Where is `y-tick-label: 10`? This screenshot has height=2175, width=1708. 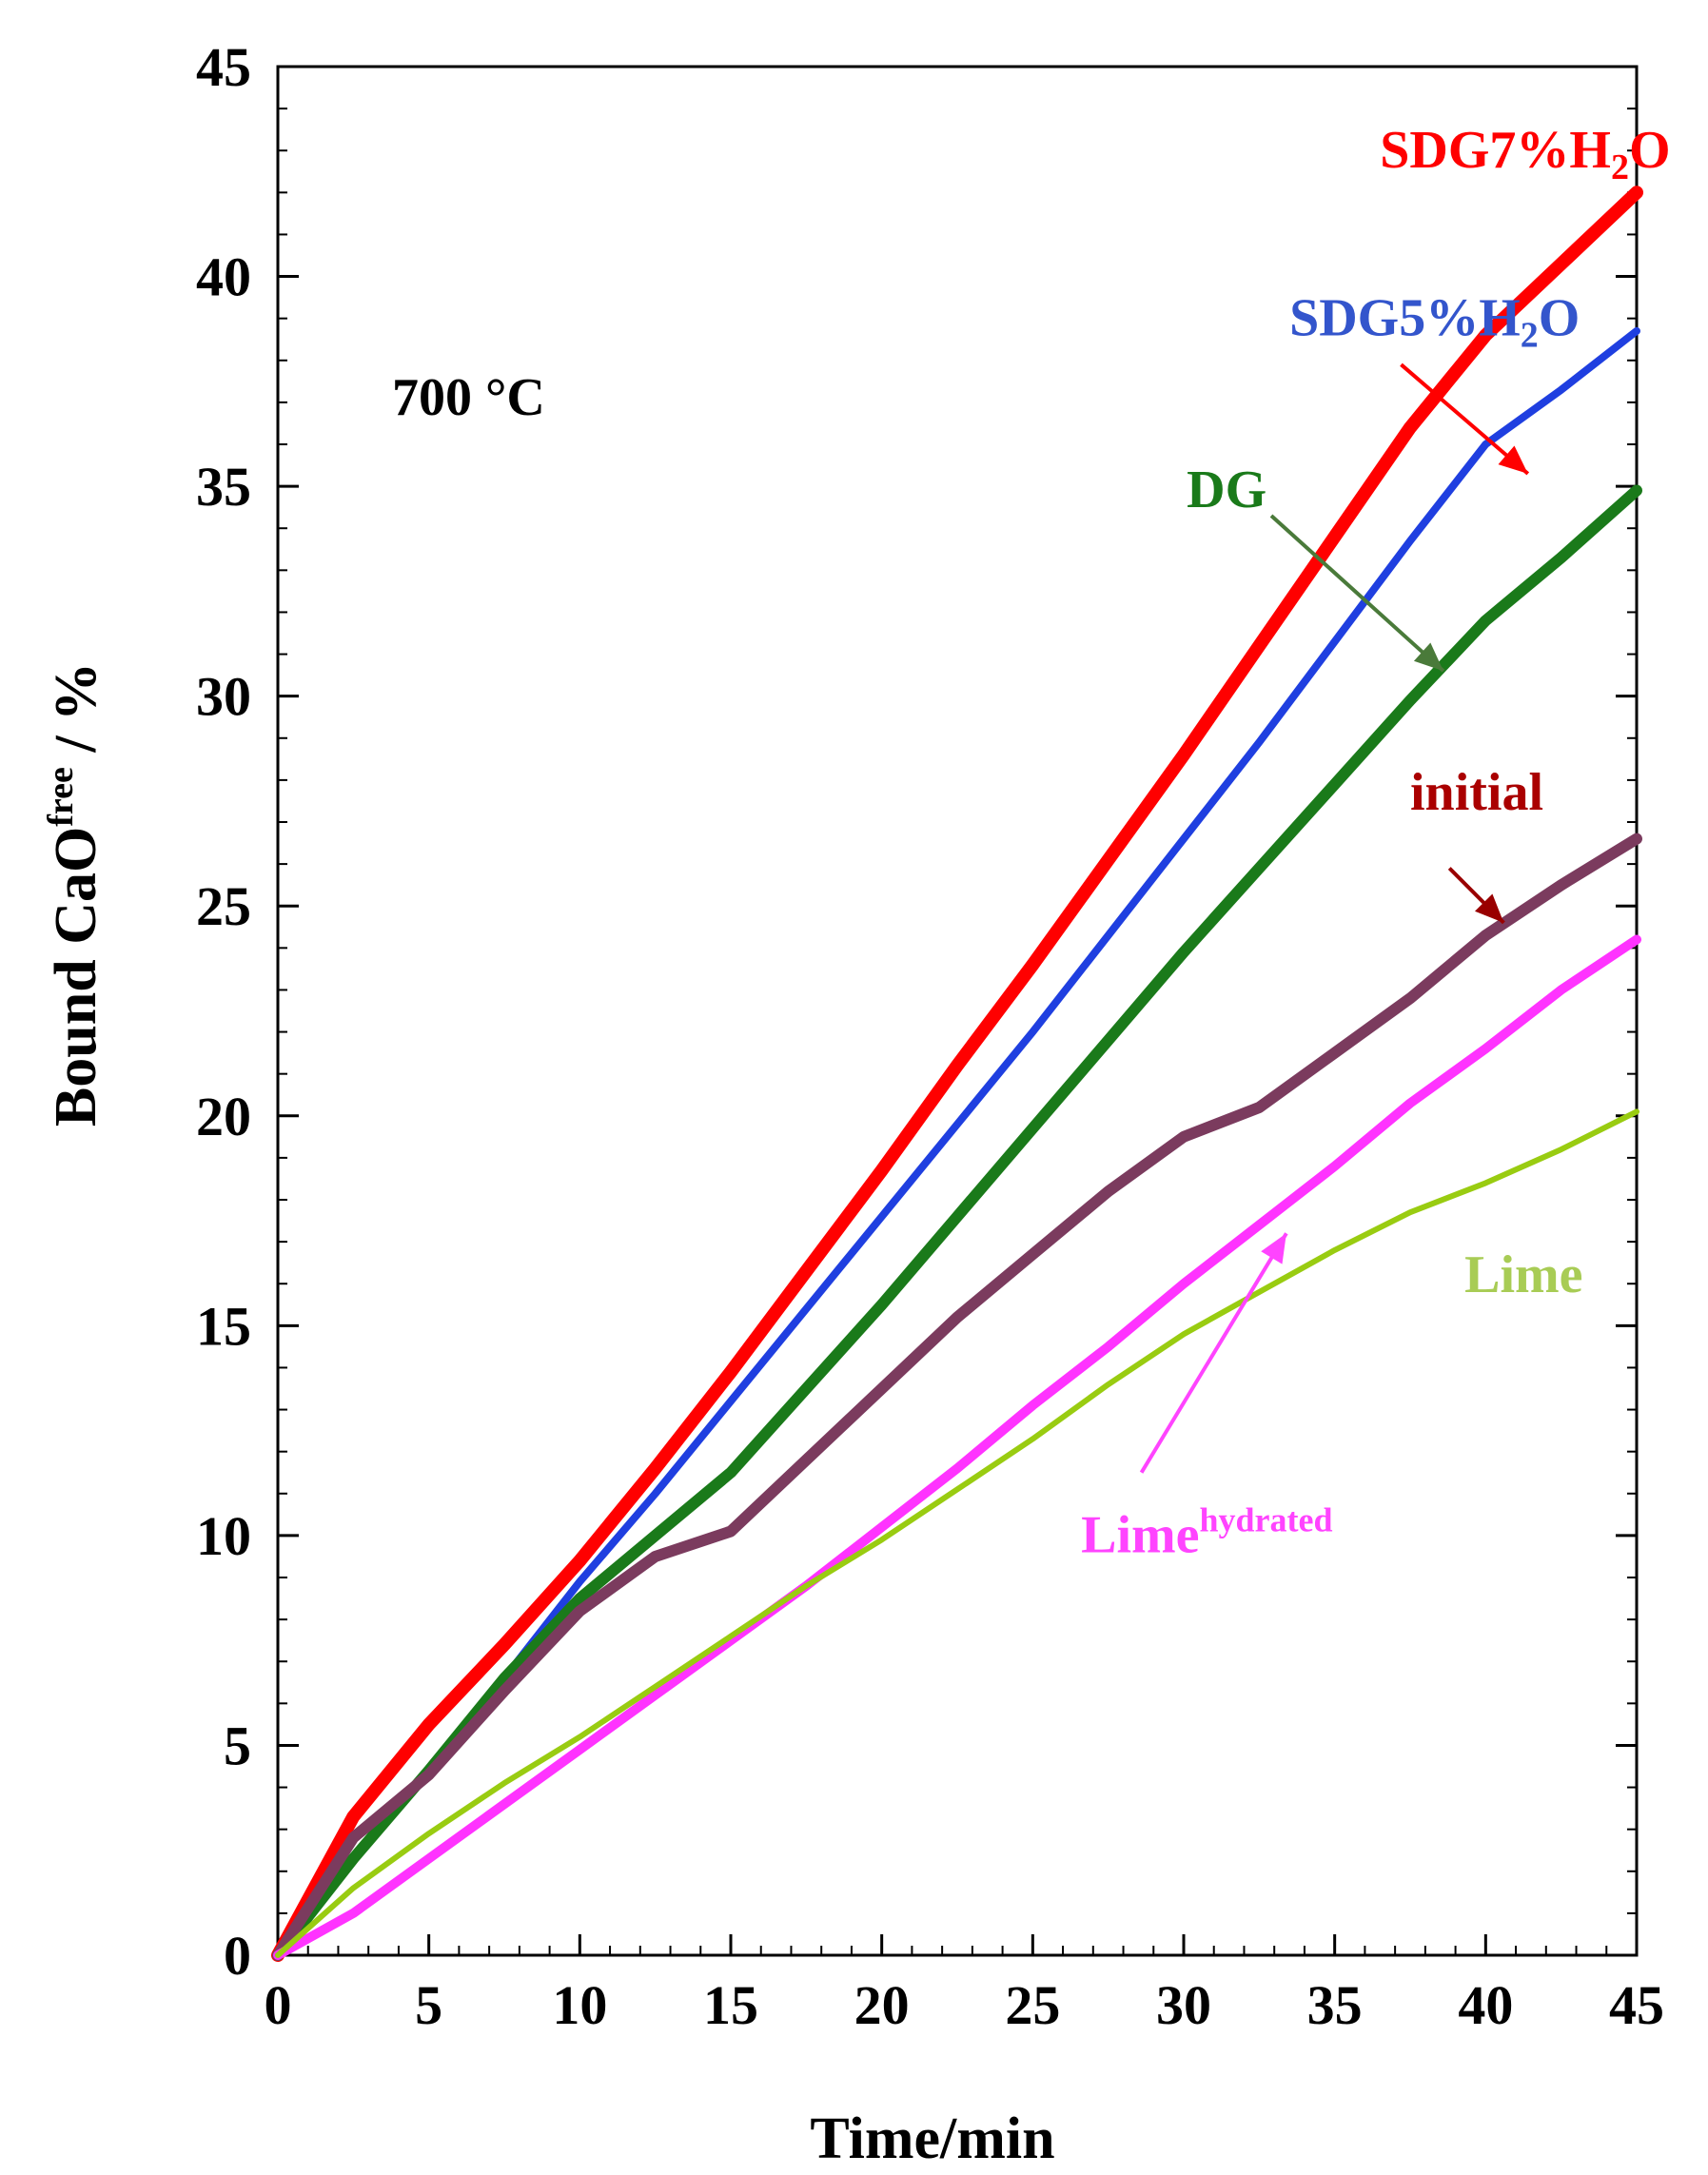
y-tick-label: 10 is located at coordinates (223, 1536).